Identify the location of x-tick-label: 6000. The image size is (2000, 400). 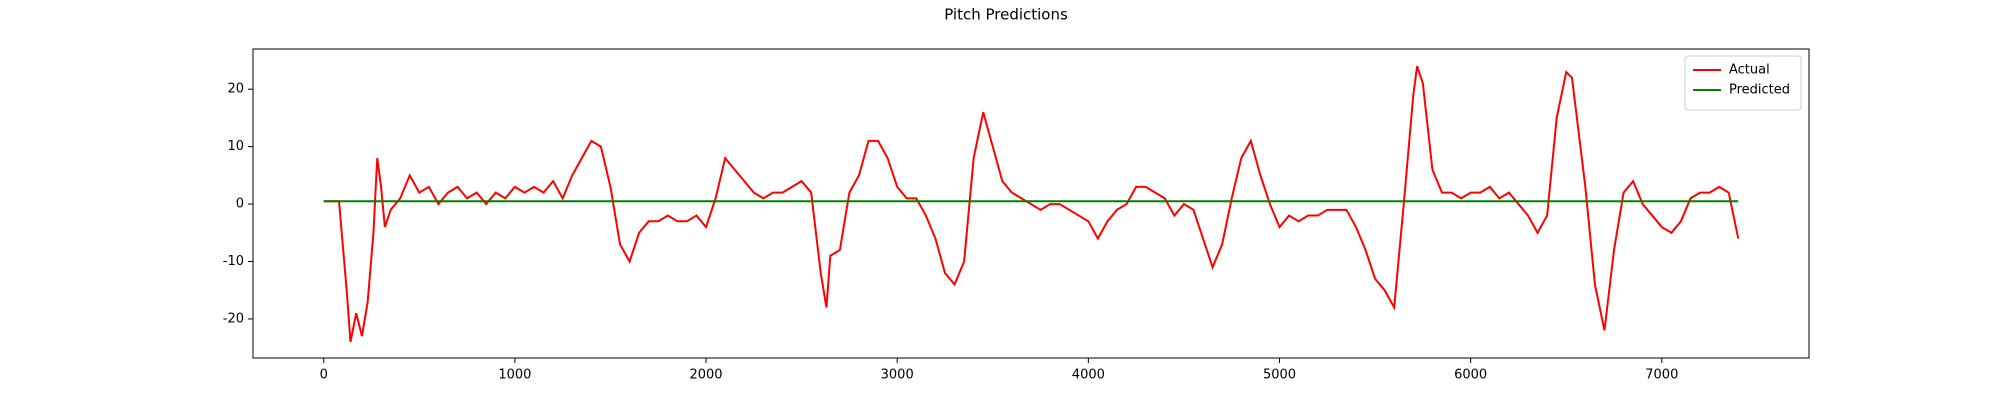
(1470, 375).